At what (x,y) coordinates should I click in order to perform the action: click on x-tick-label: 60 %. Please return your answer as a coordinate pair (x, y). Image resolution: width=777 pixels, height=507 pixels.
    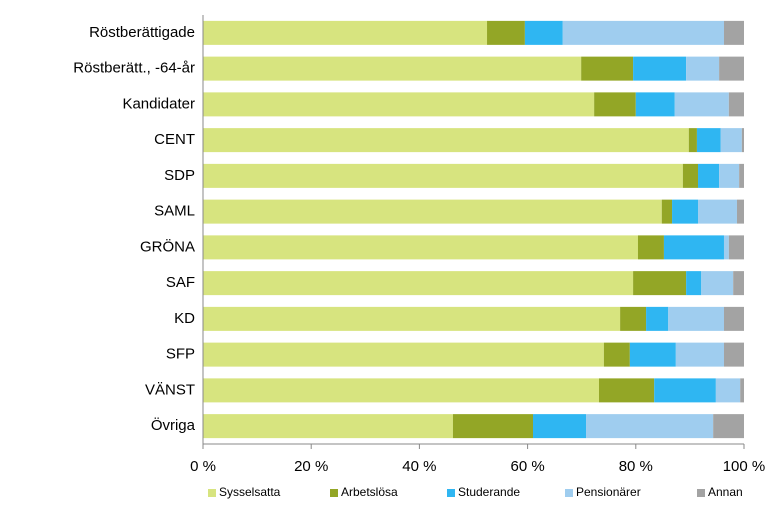
    Looking at the image, I should click on (527, 466).